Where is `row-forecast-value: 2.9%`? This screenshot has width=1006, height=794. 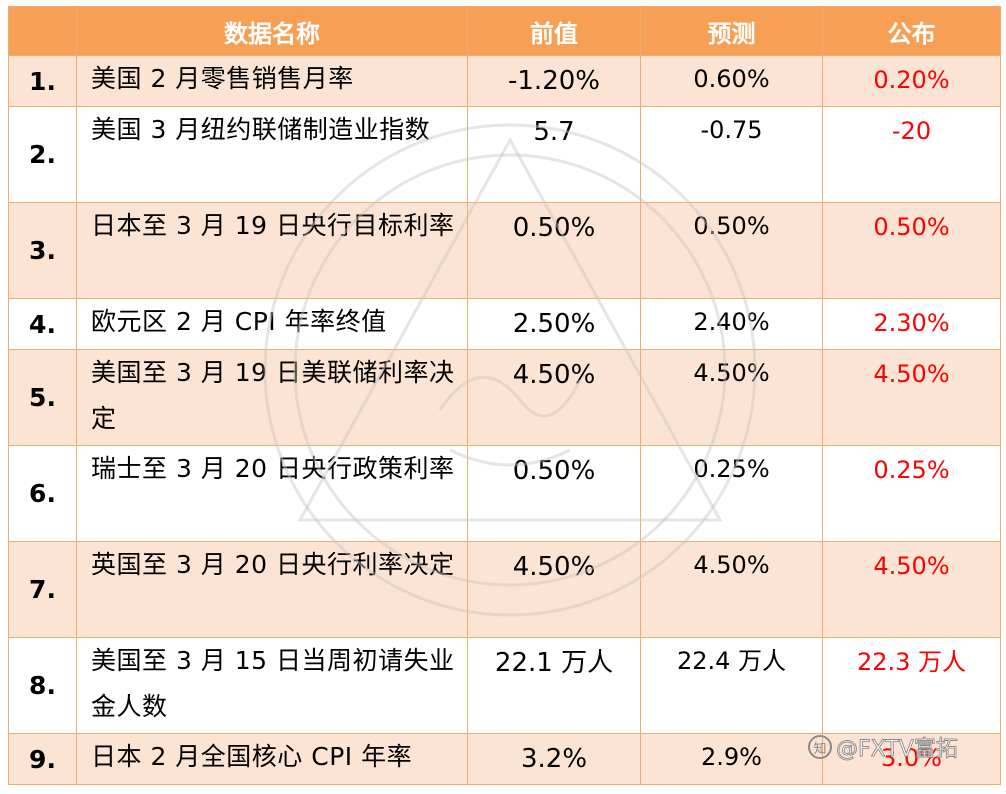 row-forecast-value: 2.9% is located at coordinates (731, 759).